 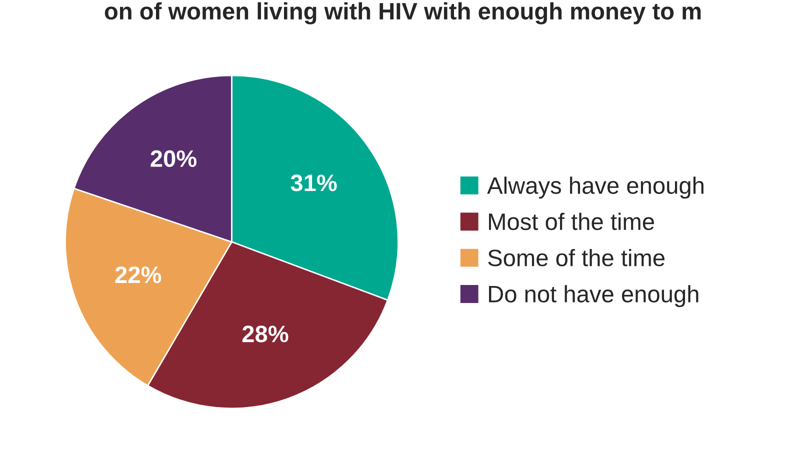 I want to click on data-label: 28%, so click(x=265, y=334).